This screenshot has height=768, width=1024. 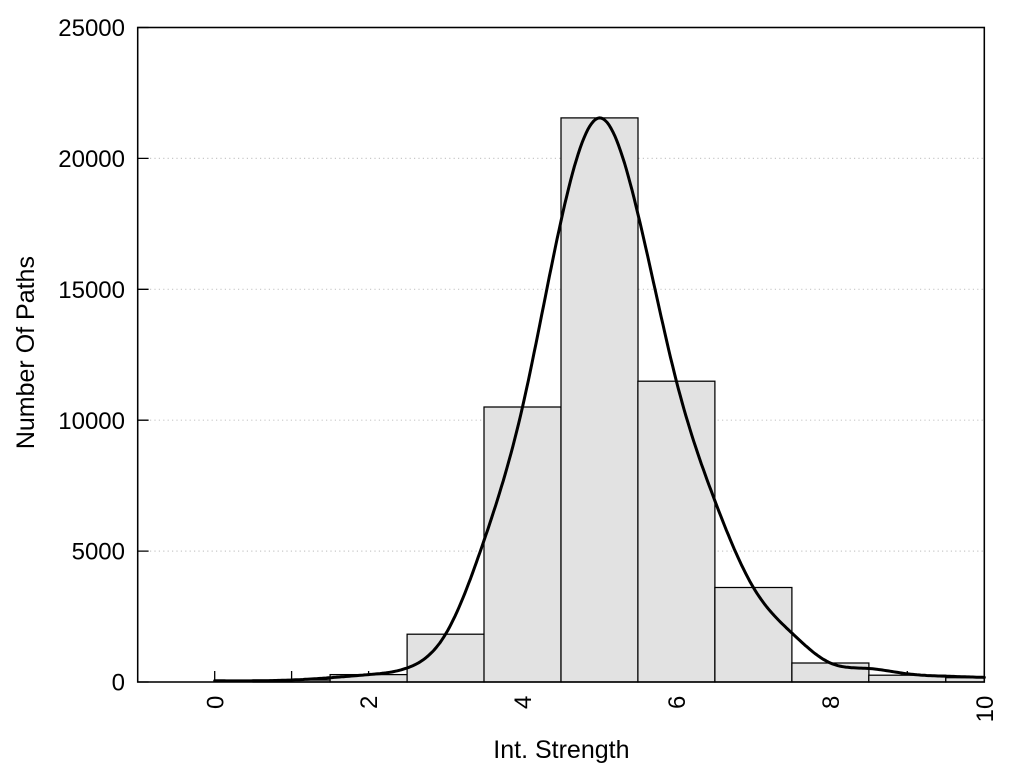 What do you see at coordinates (26, 352) in the screenshot?
I see `svg-text: Number Of Paths` at bounding box center [26, 352].